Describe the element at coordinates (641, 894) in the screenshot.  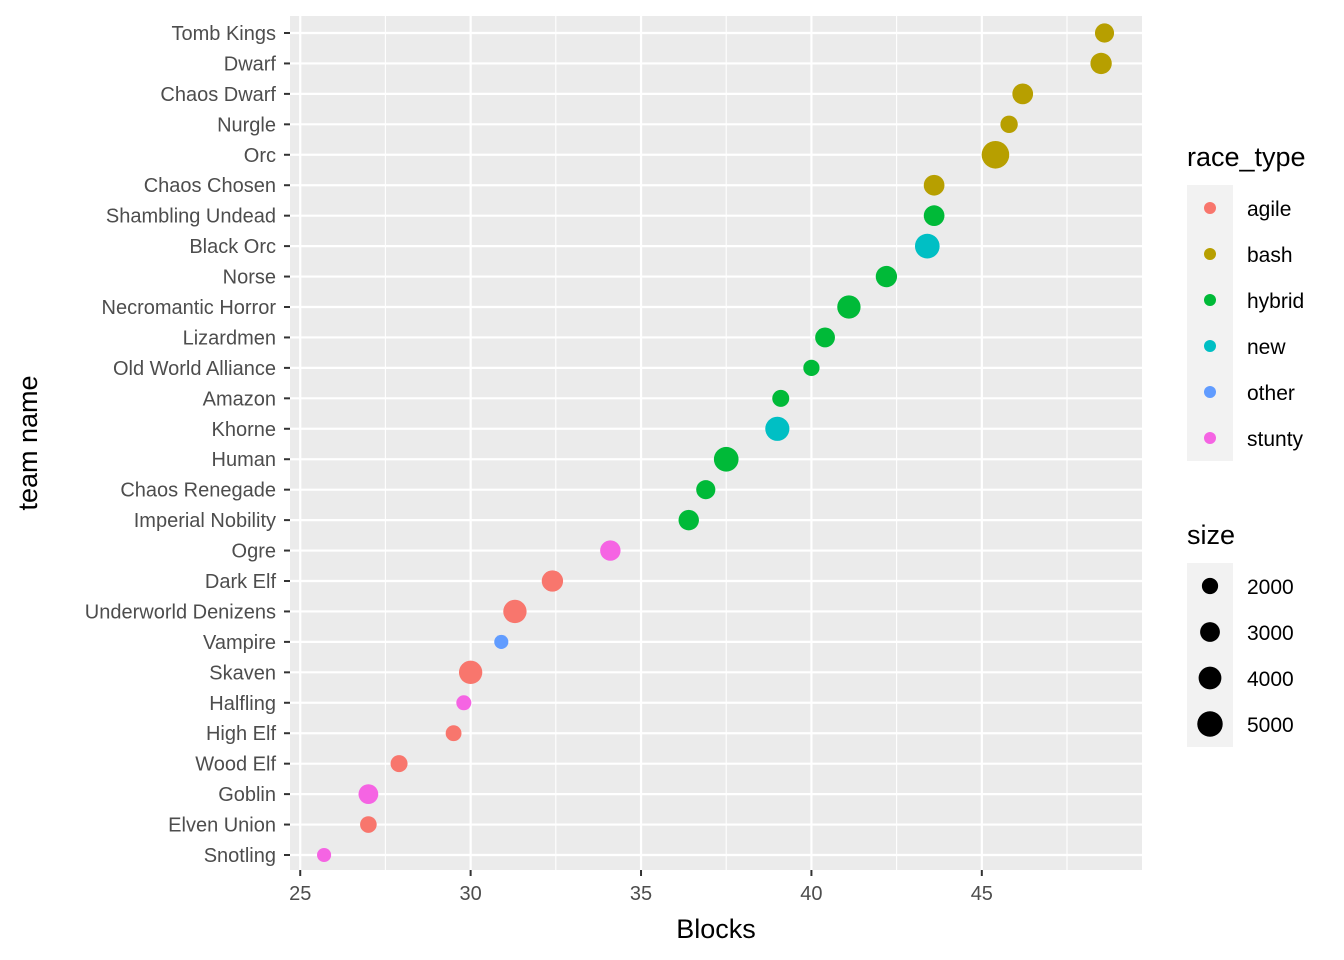
I see `x-tick-label: 35` at that location.